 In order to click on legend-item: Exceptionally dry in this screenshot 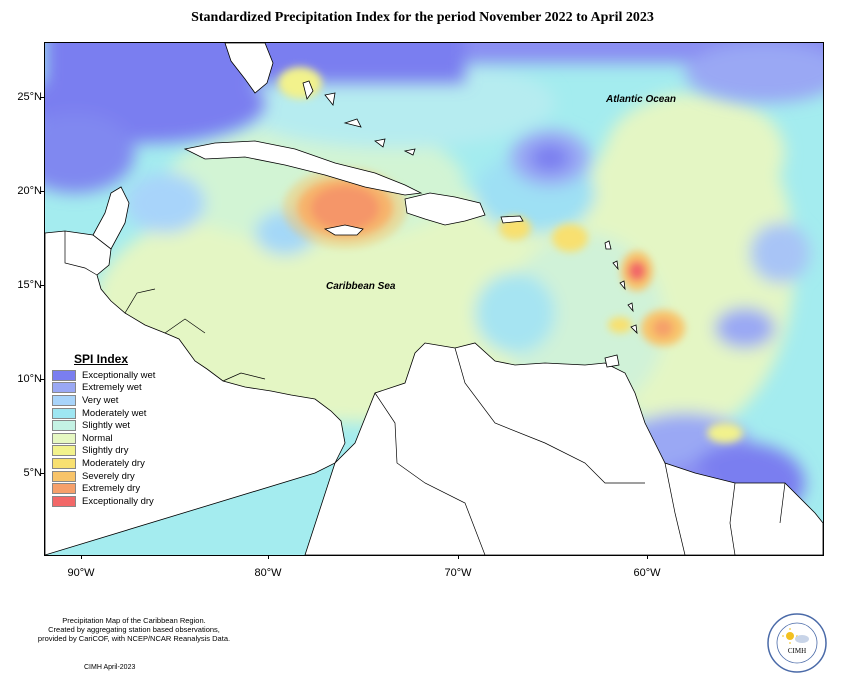, I will do `click(119, 501)`.